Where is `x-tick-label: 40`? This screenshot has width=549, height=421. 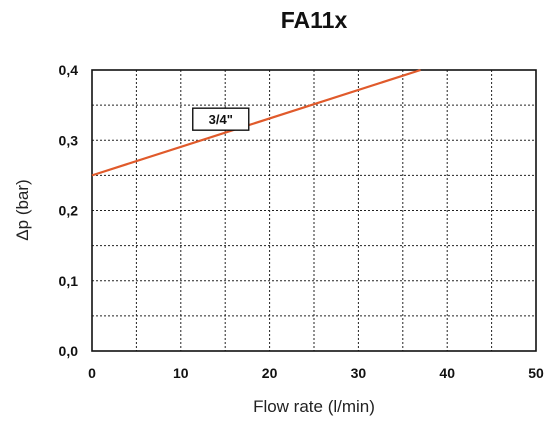 x-tick-label: 40 is located at coordinates (447, 373).